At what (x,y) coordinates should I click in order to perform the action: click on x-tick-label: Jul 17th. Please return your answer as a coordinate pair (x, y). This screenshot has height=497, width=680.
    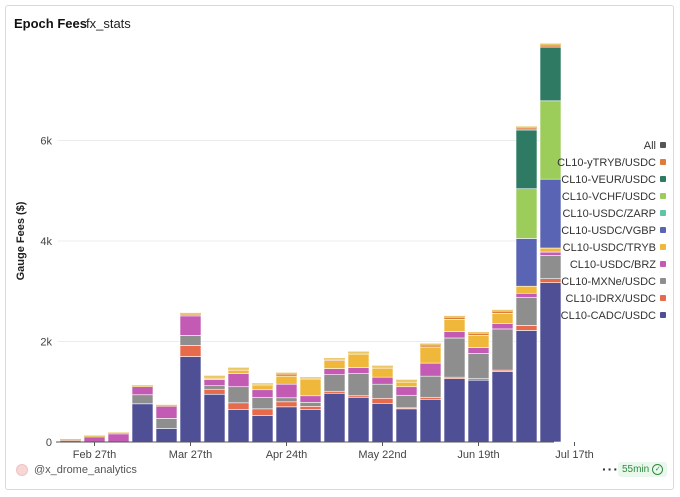
    Looking at the image, I should click on (574, 455).